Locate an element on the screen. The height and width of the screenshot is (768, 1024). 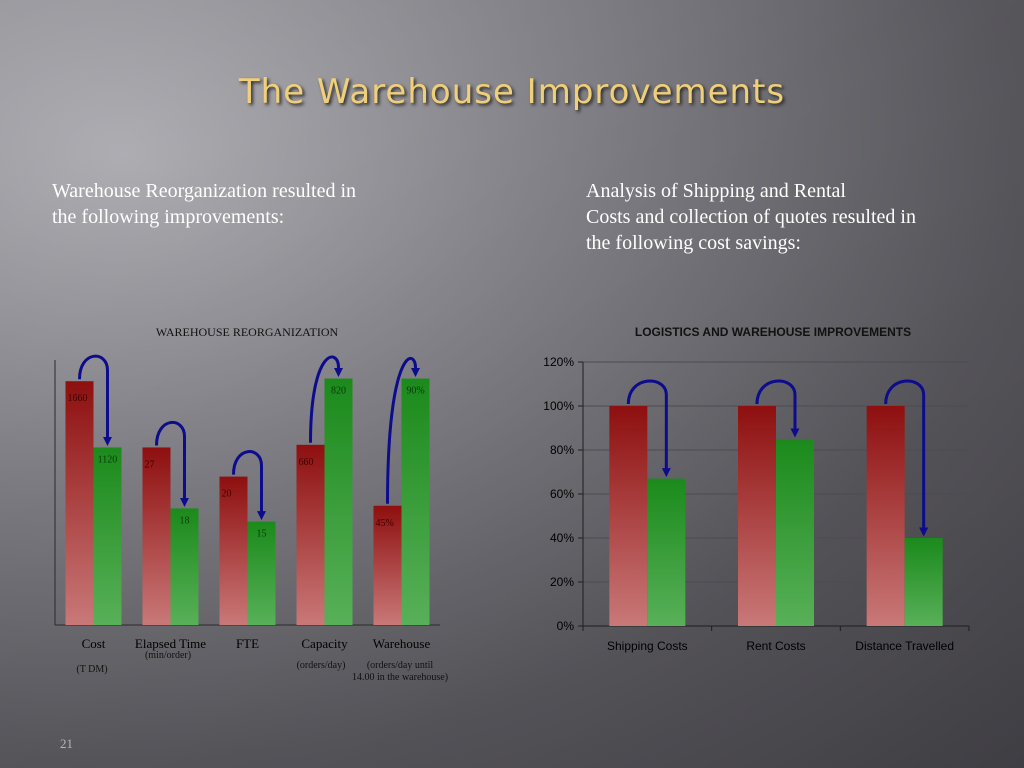
category-label-4: Warehouse is located at coordinates (402, 643).